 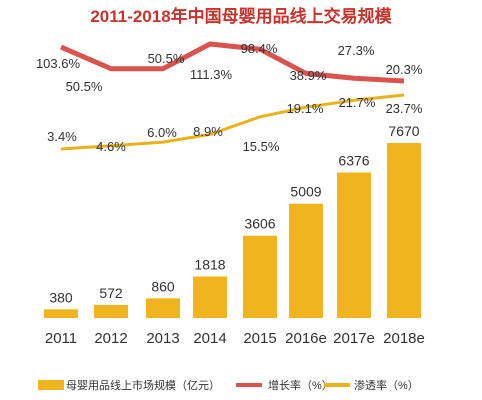 What do you see at coordinates (404, 338) in the screenshot?
I see `category-label: 2018e` at bounding box center [404, 338].